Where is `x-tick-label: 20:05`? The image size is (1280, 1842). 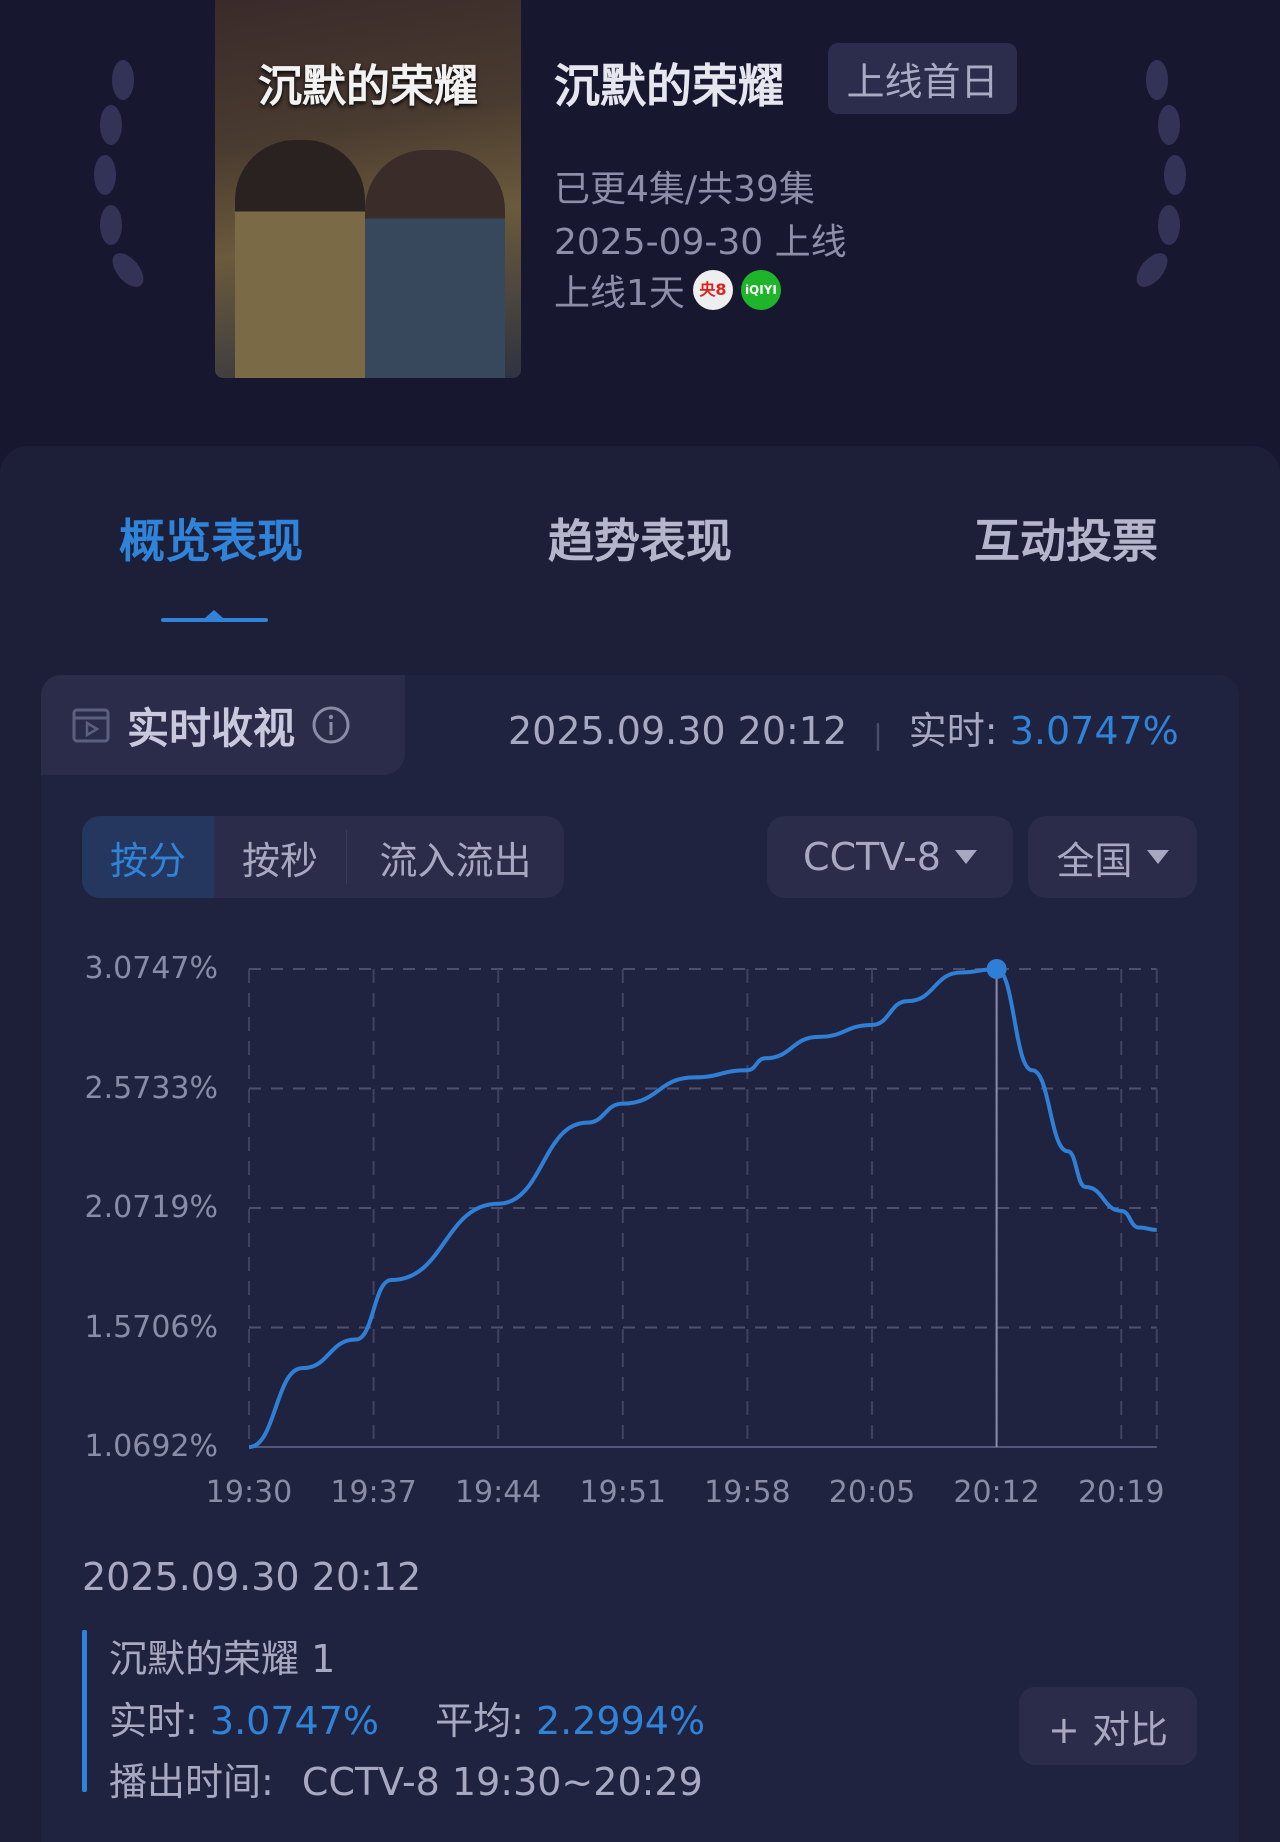 x-tick-label: 20:05 is located at coordinates (872, 1492).